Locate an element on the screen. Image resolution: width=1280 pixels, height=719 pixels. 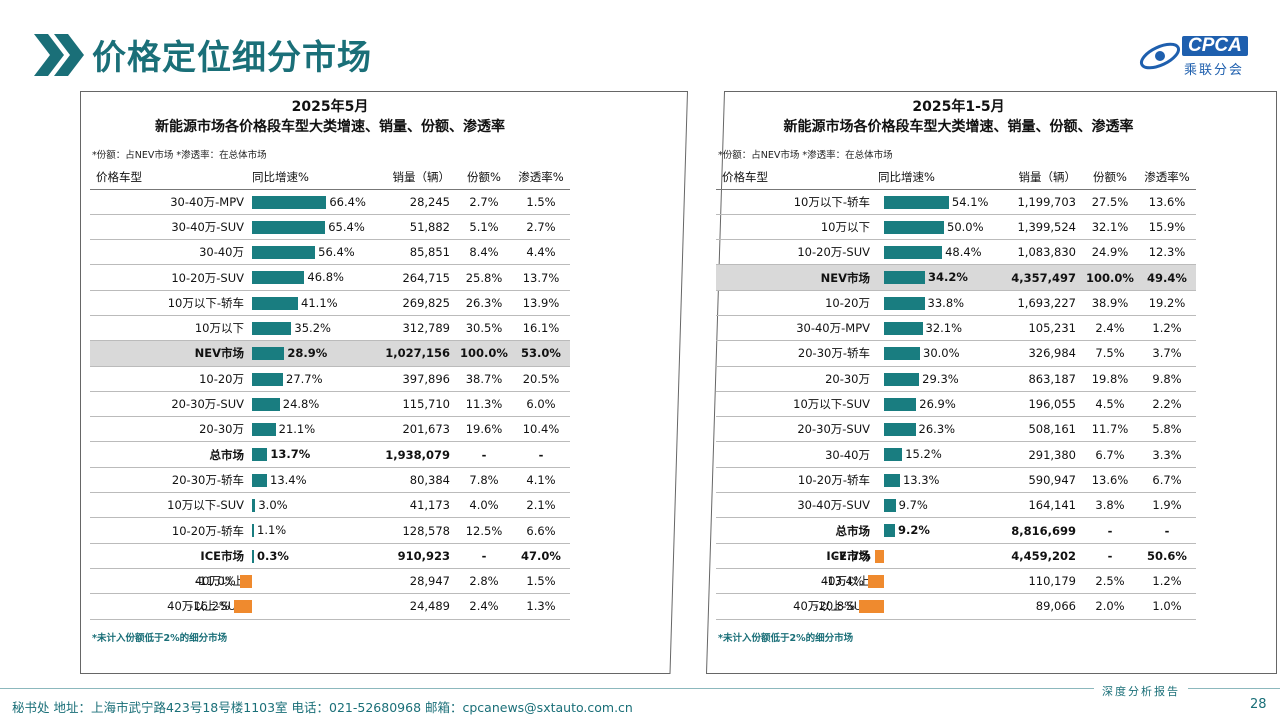
cell-growth: 29.3% is located at coordinates (942, 379).